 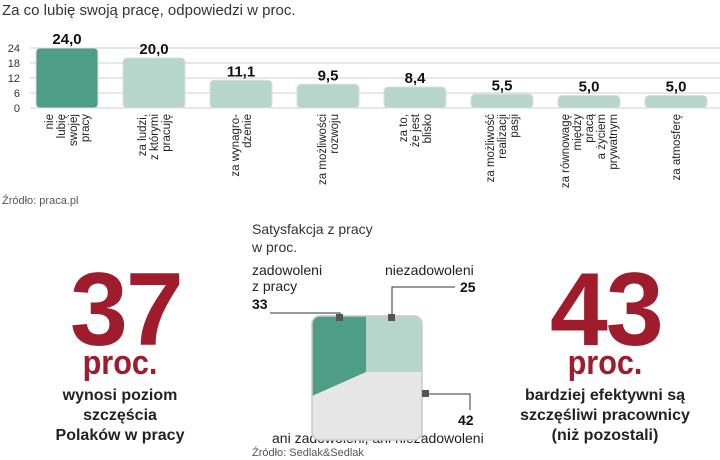 I want to click on value-ani: 42, so click(x=466, y=420).